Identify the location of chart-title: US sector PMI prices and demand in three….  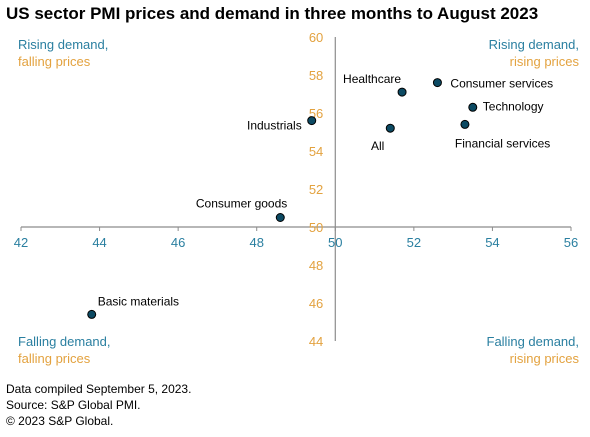
(272, 13).